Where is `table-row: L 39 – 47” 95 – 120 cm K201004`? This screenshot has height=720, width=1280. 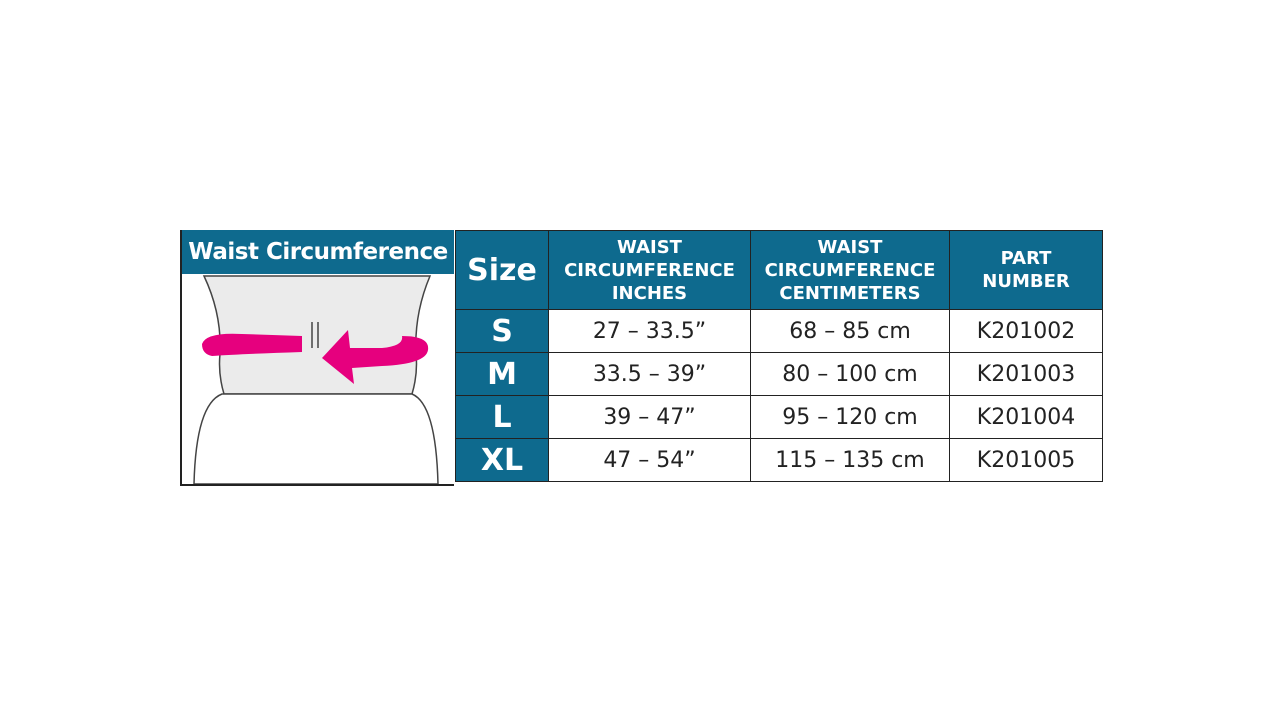
table-row: L 39 – 47” 95 – 120 cm K201004 is located at coordinates (779, 417).